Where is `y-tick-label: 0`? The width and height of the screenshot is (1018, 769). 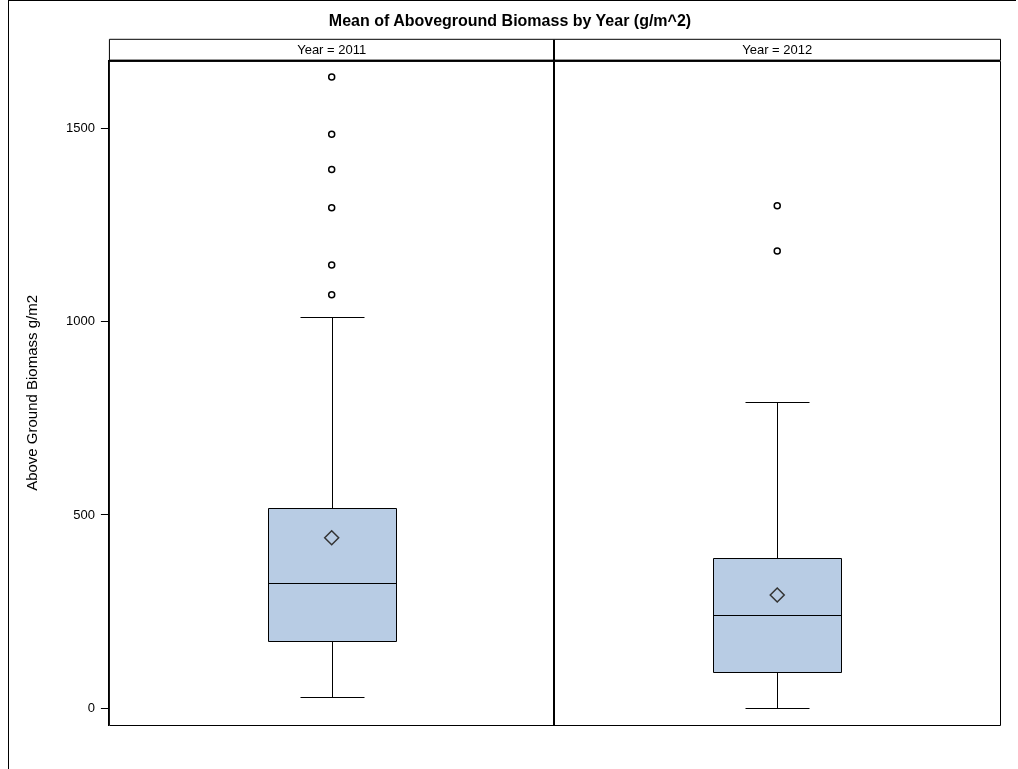 y-tick-label: 0 is located at coordinates (91, 707).